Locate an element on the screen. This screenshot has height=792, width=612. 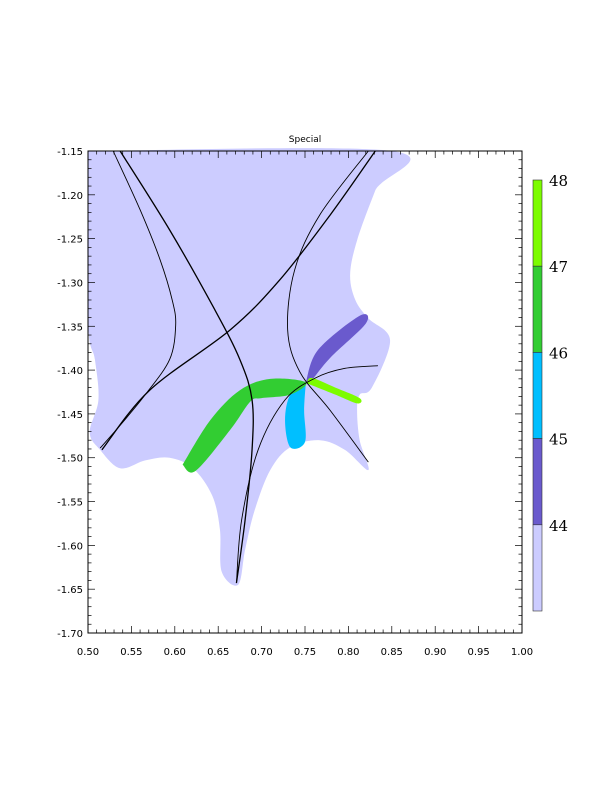
colorbar-label: 45 is located at coordinates (558, 440).